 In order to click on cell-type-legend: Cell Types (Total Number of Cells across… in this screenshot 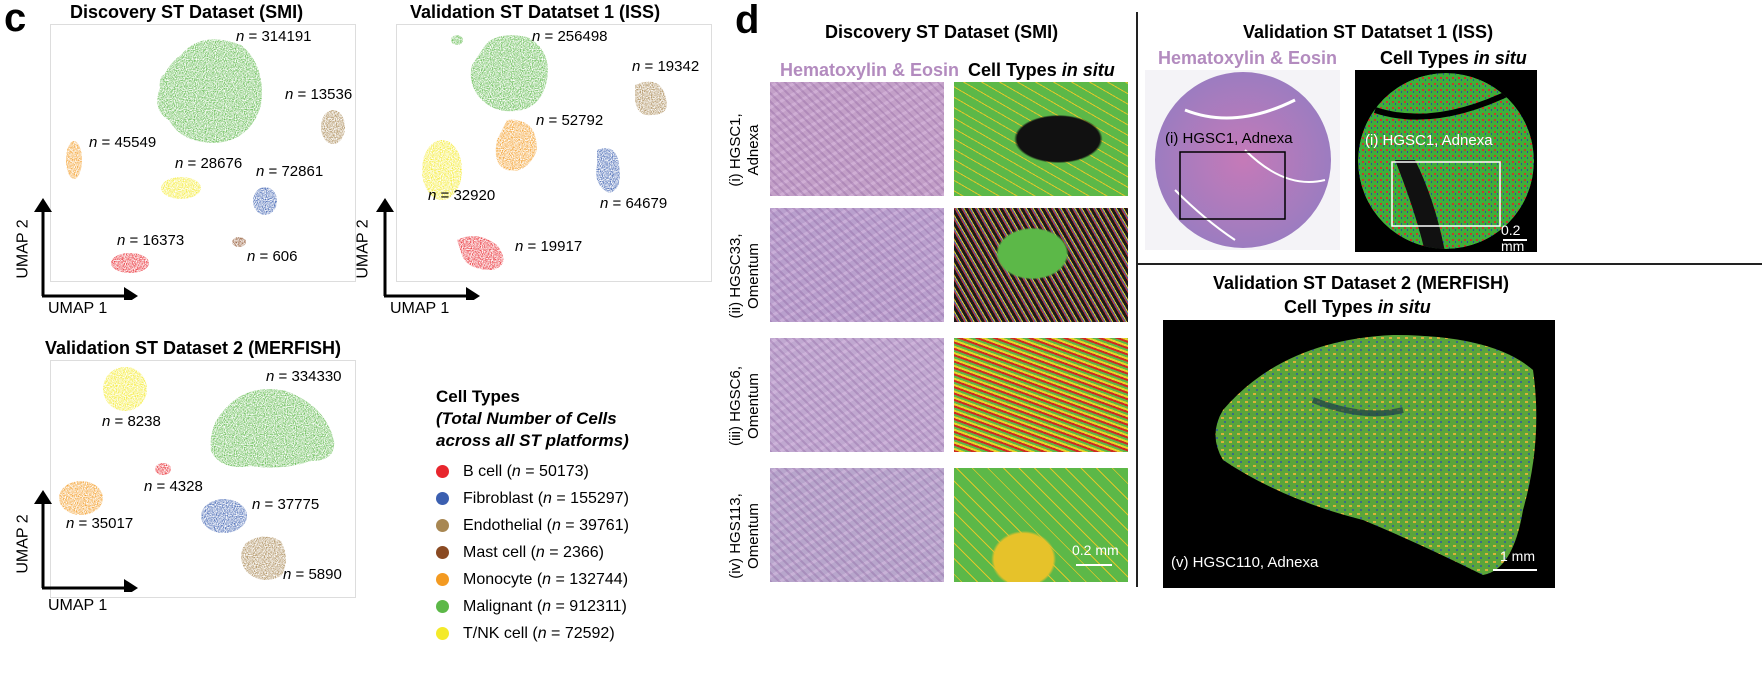, I will do `click(532, 516)`.